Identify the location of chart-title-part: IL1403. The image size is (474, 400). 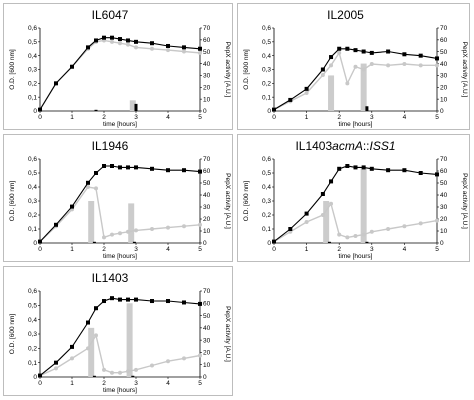
(313, 146).